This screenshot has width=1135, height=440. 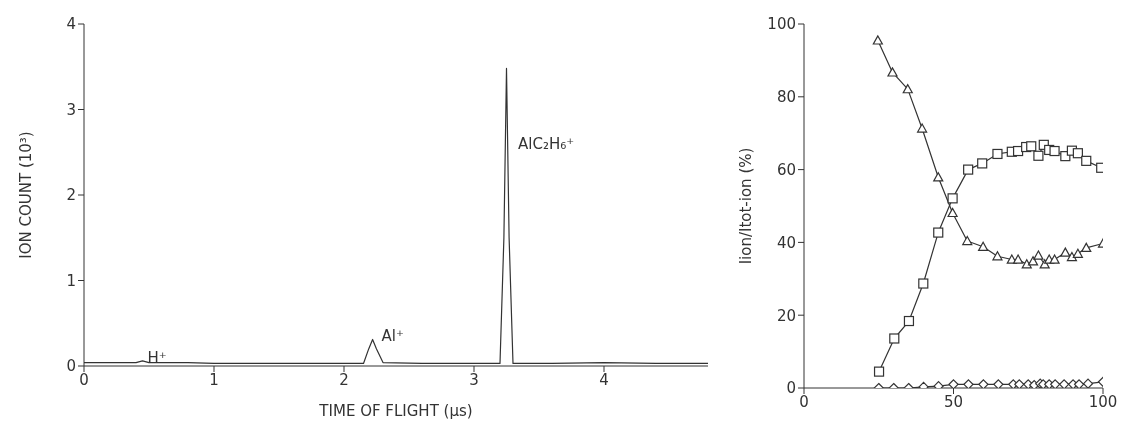 I want to click on annotation: AlC₂H₆⁺, so click(x=546, y=144).